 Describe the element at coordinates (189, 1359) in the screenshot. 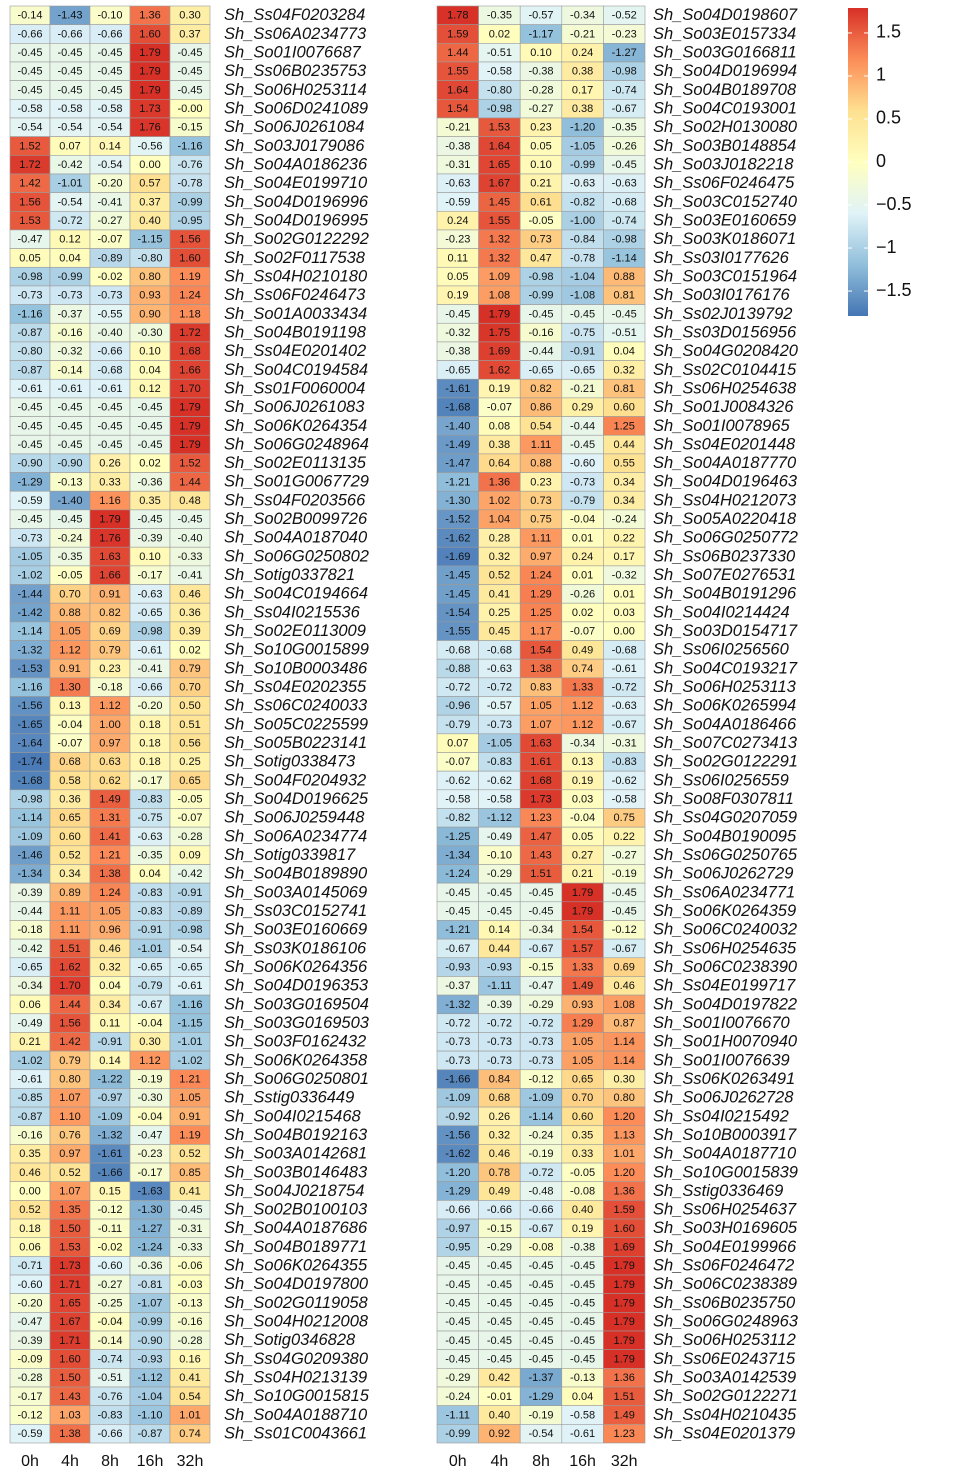

I see `cell-value-label: 0.16` at that location.